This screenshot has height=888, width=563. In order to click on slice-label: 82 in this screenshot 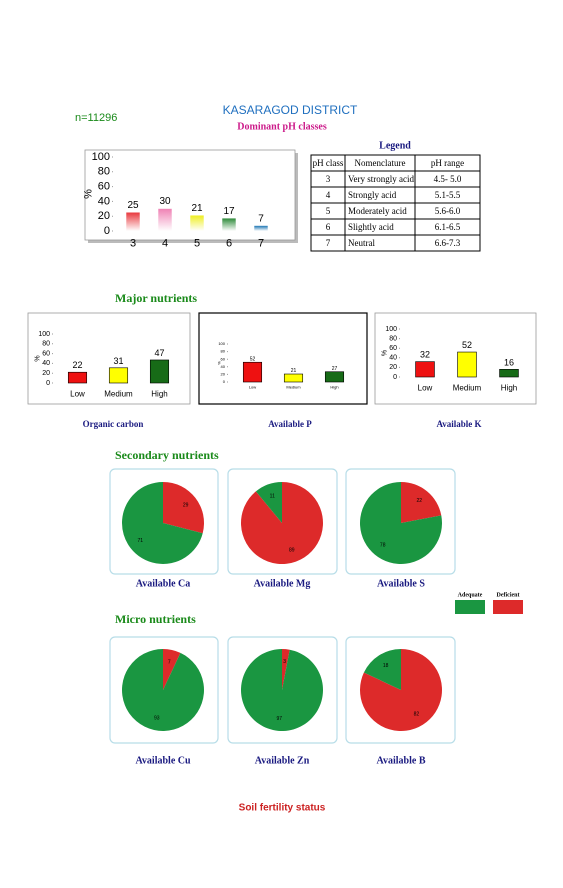, I will do `click(417, 715)`.